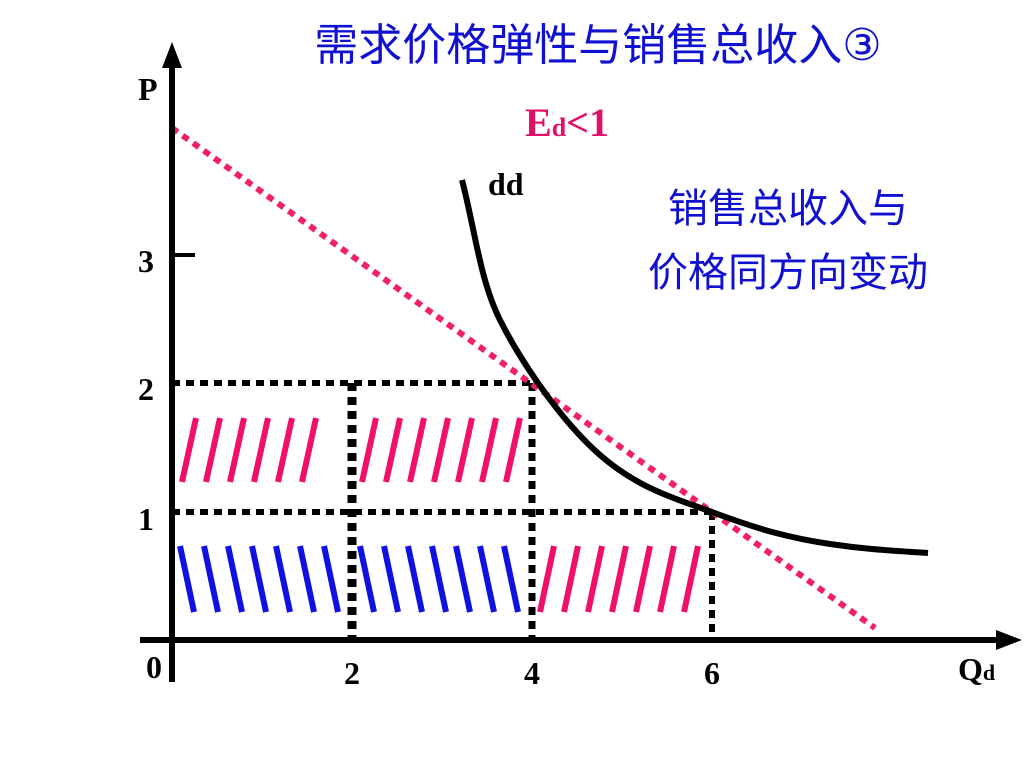 The width and height of the screenshot is (1024, 768). I want to click on y-tick-label: 3, so click(146, 261).